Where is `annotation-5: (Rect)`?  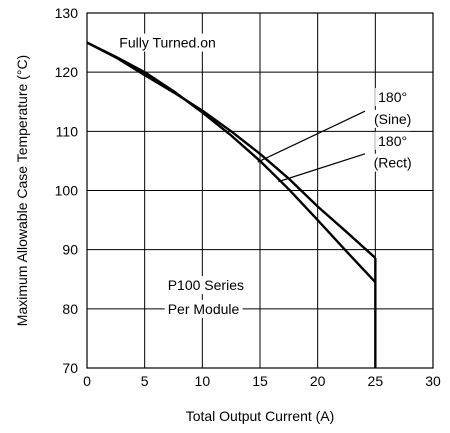
annotation-5: (Rect) is located at coordinates (393, 163).